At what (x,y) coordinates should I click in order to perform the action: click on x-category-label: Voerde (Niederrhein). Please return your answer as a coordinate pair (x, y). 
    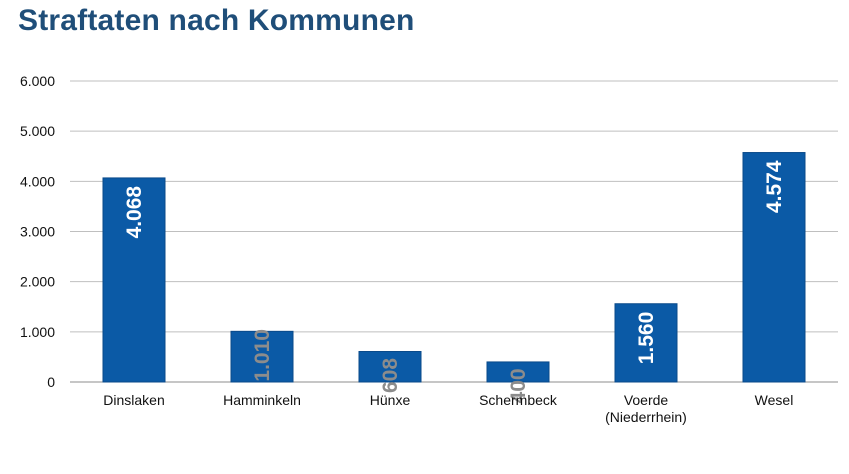
    Looking at the image, I should click on (646, 408).